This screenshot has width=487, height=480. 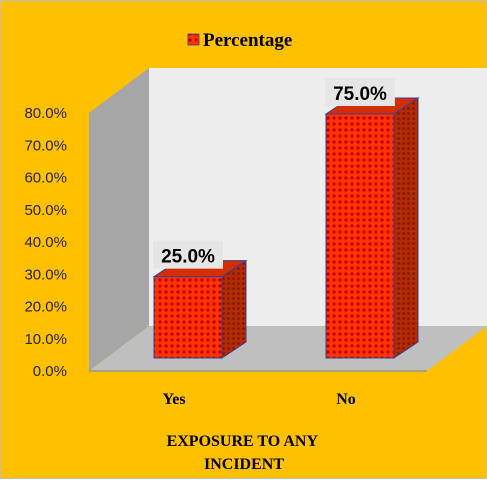 I want to click on x-tick-label: No, so click(x=346, y=399).